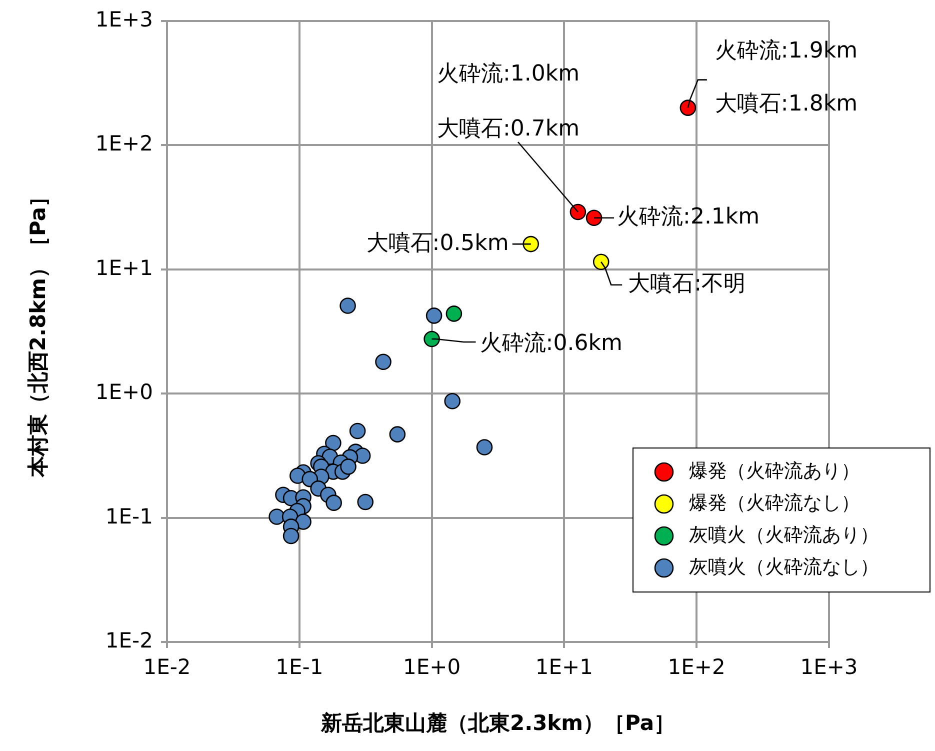  Describe the element at coordinates (687, 284) in the screenshot. I see `annotation: 大噴石:不明` at that location.